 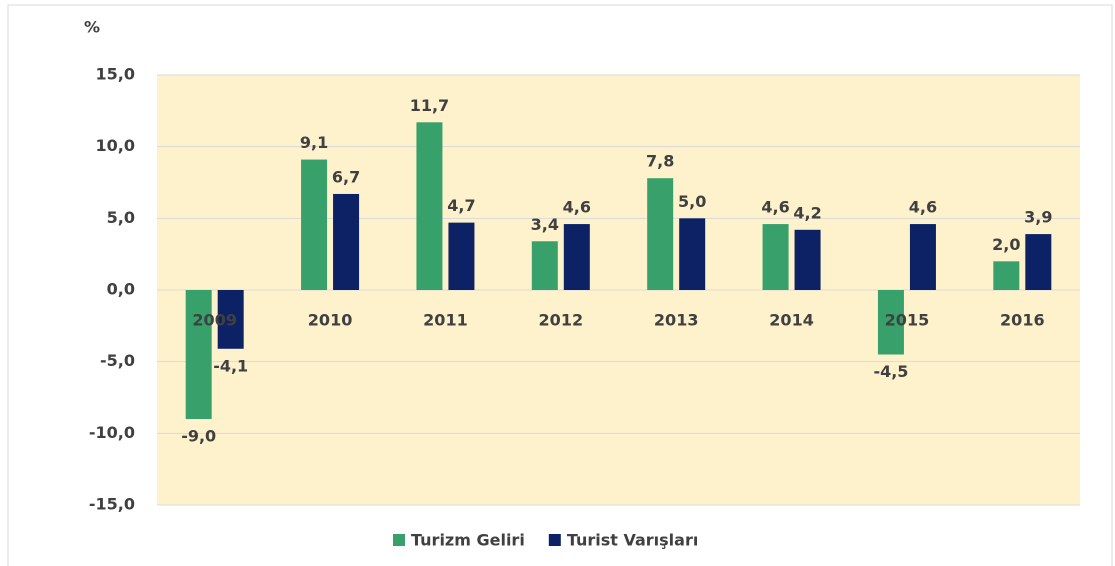 I want to click on x-tick-label: 2010, so click(x=330, y=320).